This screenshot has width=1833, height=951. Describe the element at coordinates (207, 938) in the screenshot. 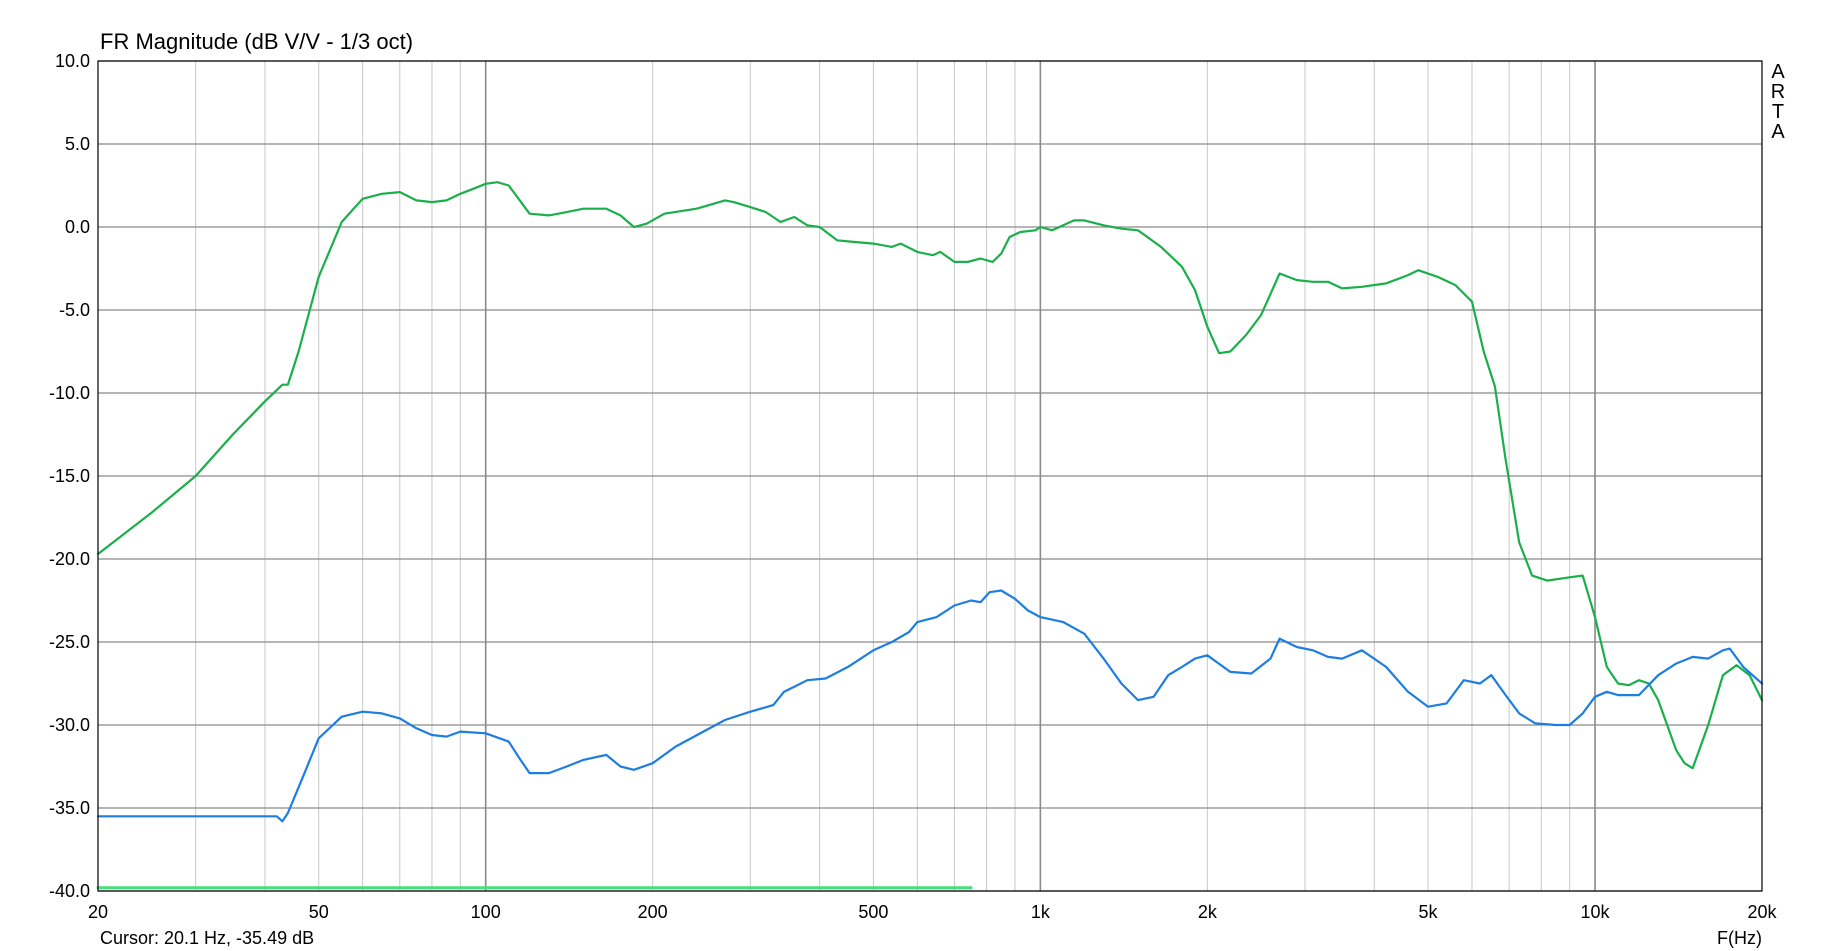

I see `cursor-readout: Cursor: 20.1 Hz, -35.49 dB` at that location.